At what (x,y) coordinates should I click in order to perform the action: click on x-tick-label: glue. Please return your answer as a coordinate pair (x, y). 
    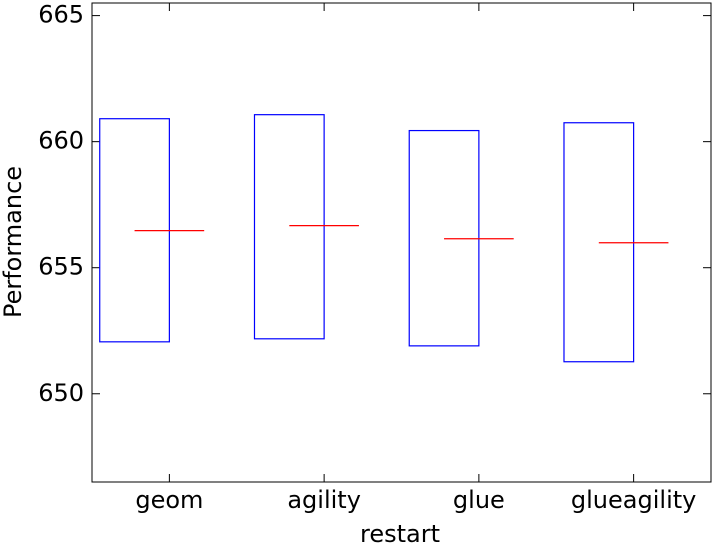
    Looking at the image, I should click on (479, 500).